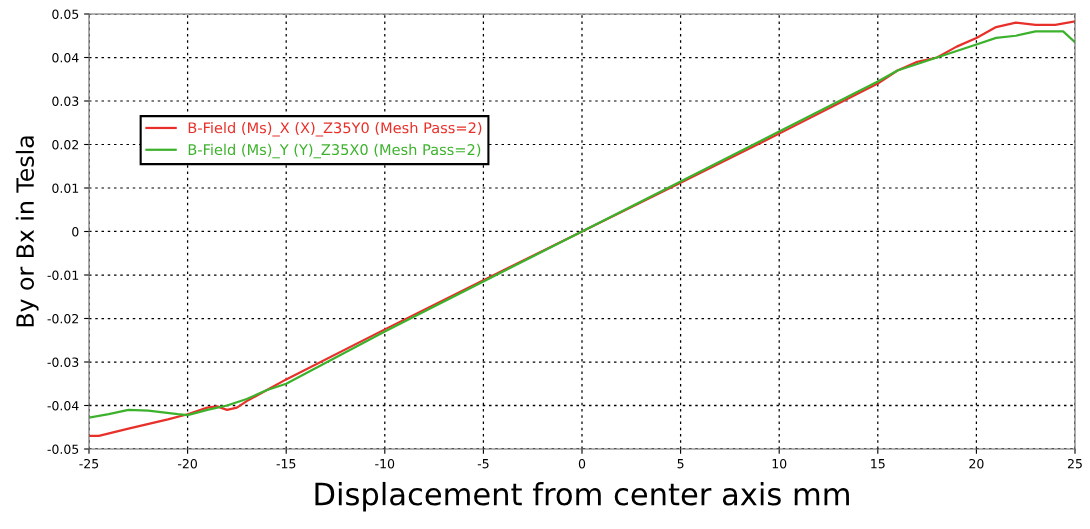 The height and width of the screenshot is (529, 1090). What do you see at coordinates (878, 464) in the screenshot?
I see `x-tick-label: 15` at bounding box center [878, 464].